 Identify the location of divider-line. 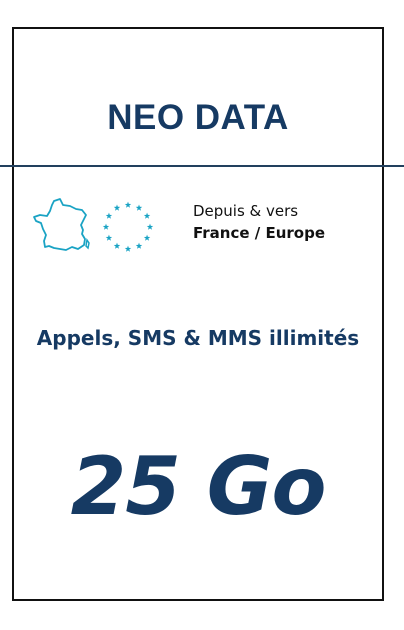
(202, 166).